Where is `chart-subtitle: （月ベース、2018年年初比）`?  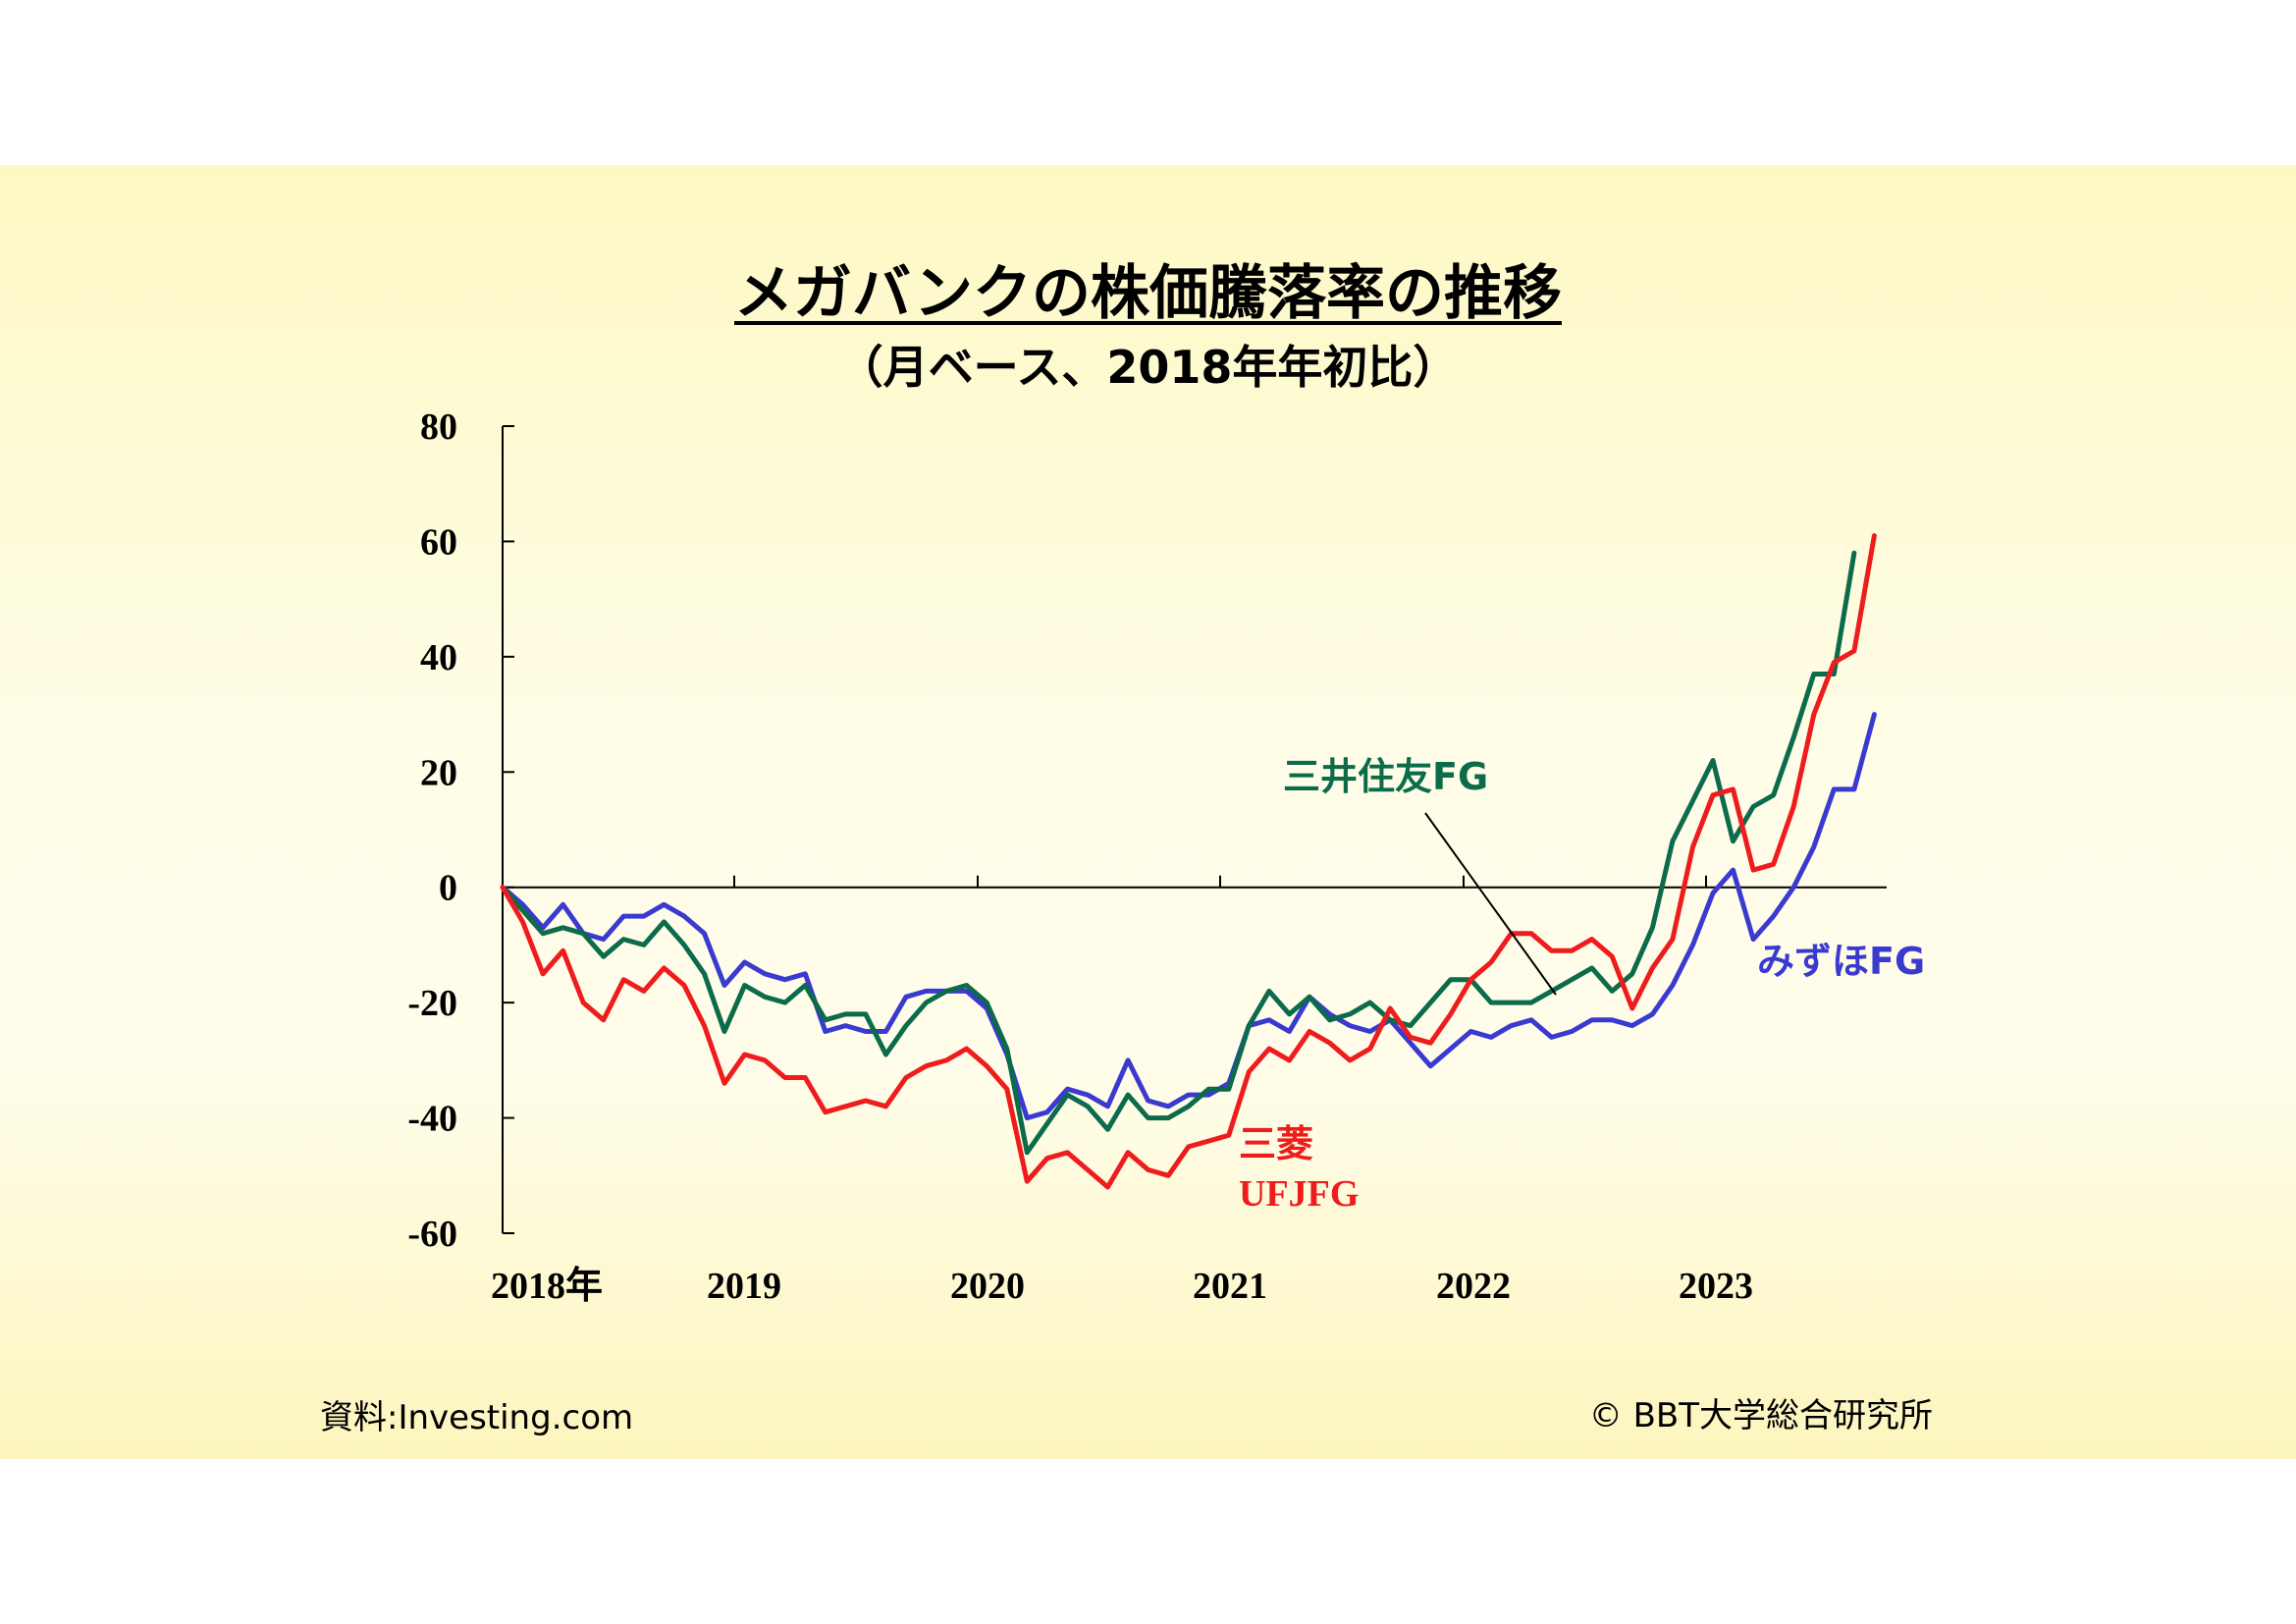 chart-subtitle: （月ベース、2018年年初比） is located at coordinates (1148, 367).